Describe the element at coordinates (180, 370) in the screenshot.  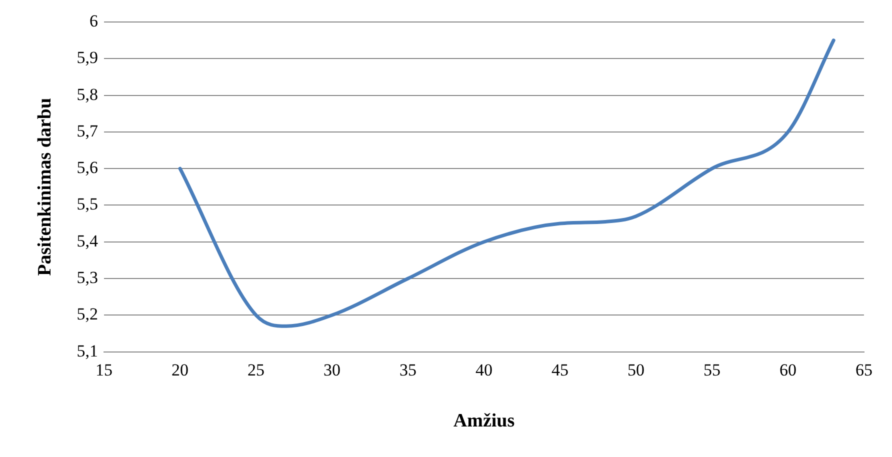
I see `x-tick-label: 20` at that location.